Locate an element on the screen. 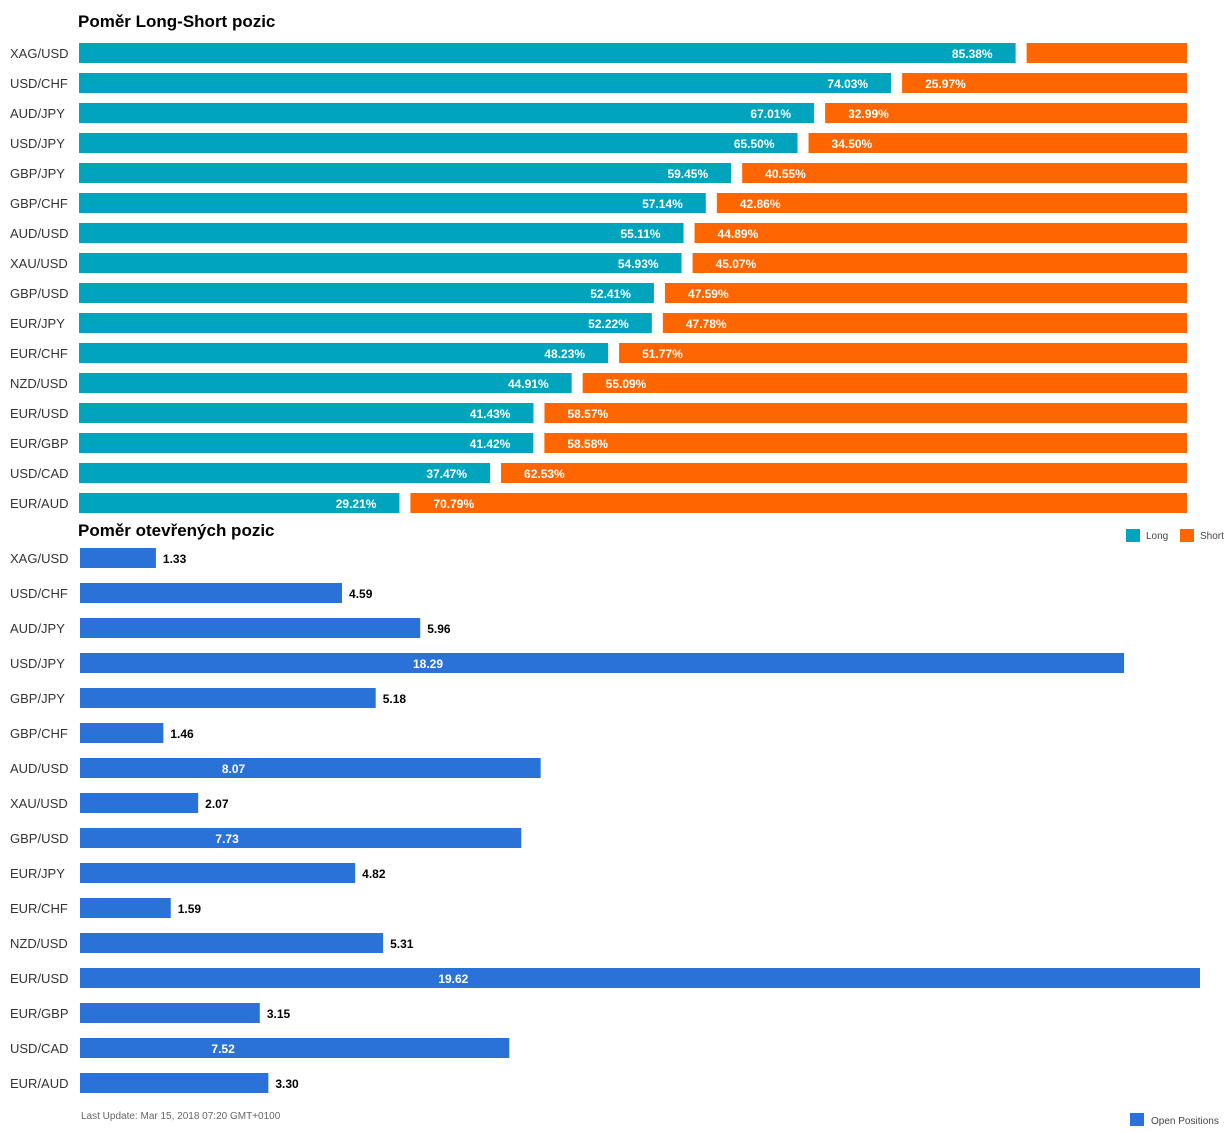 This screenshot has width=1232, height=1132. long-value-label: 44.91% is located at coordinates (528, 384).